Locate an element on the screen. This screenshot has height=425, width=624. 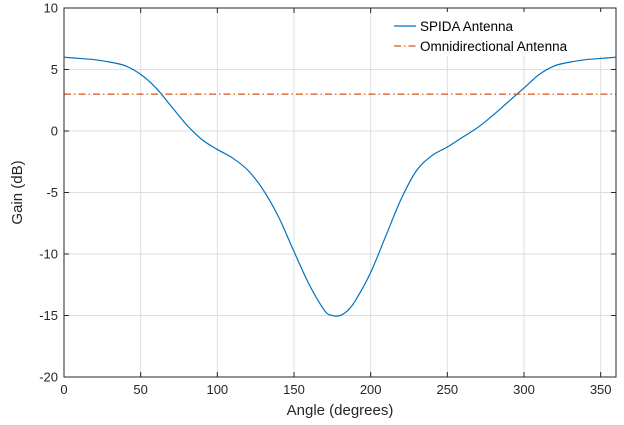
y-tick-label: 10 is located at coordinates (51, 8).